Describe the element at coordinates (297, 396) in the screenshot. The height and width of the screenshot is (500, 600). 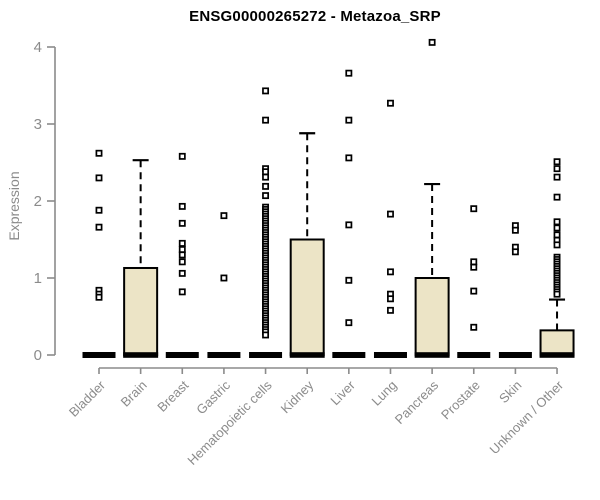
I see `x-tick-label: Kidney` at that location.